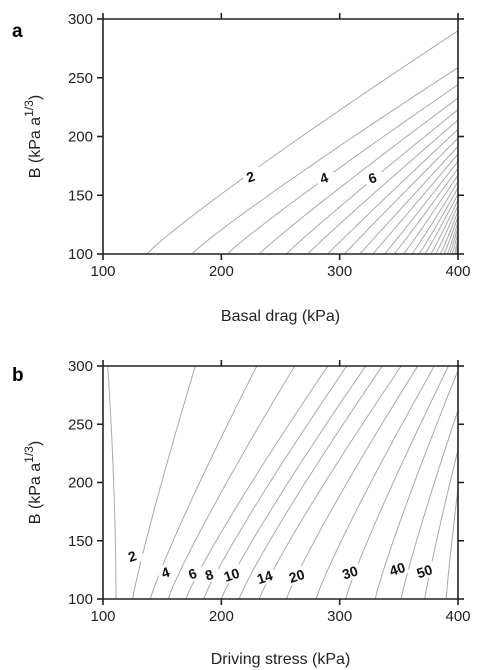 This screenshot has height=670, width=478. I want to click on x-axis-title: Driving stress (kPa), so click(281, 659).